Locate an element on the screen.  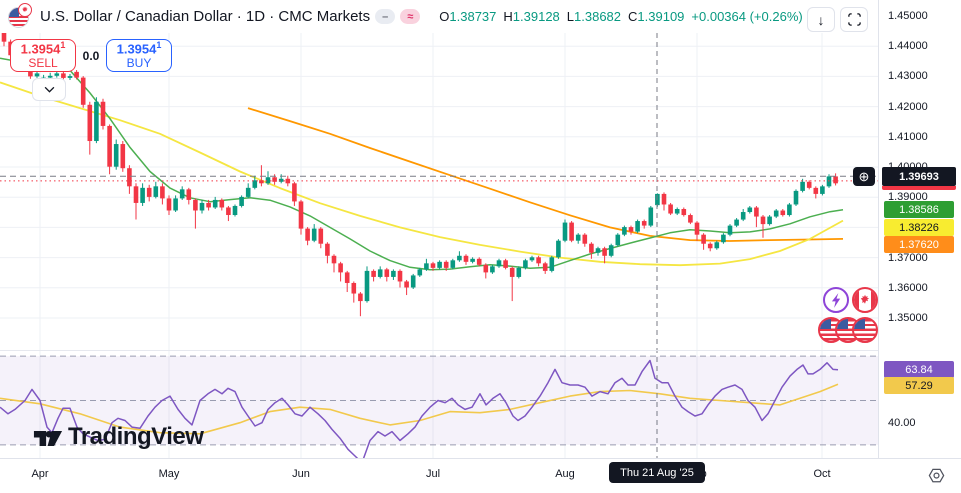
market-status-approx-icon: ≈ is located at coordinates (410, 16).